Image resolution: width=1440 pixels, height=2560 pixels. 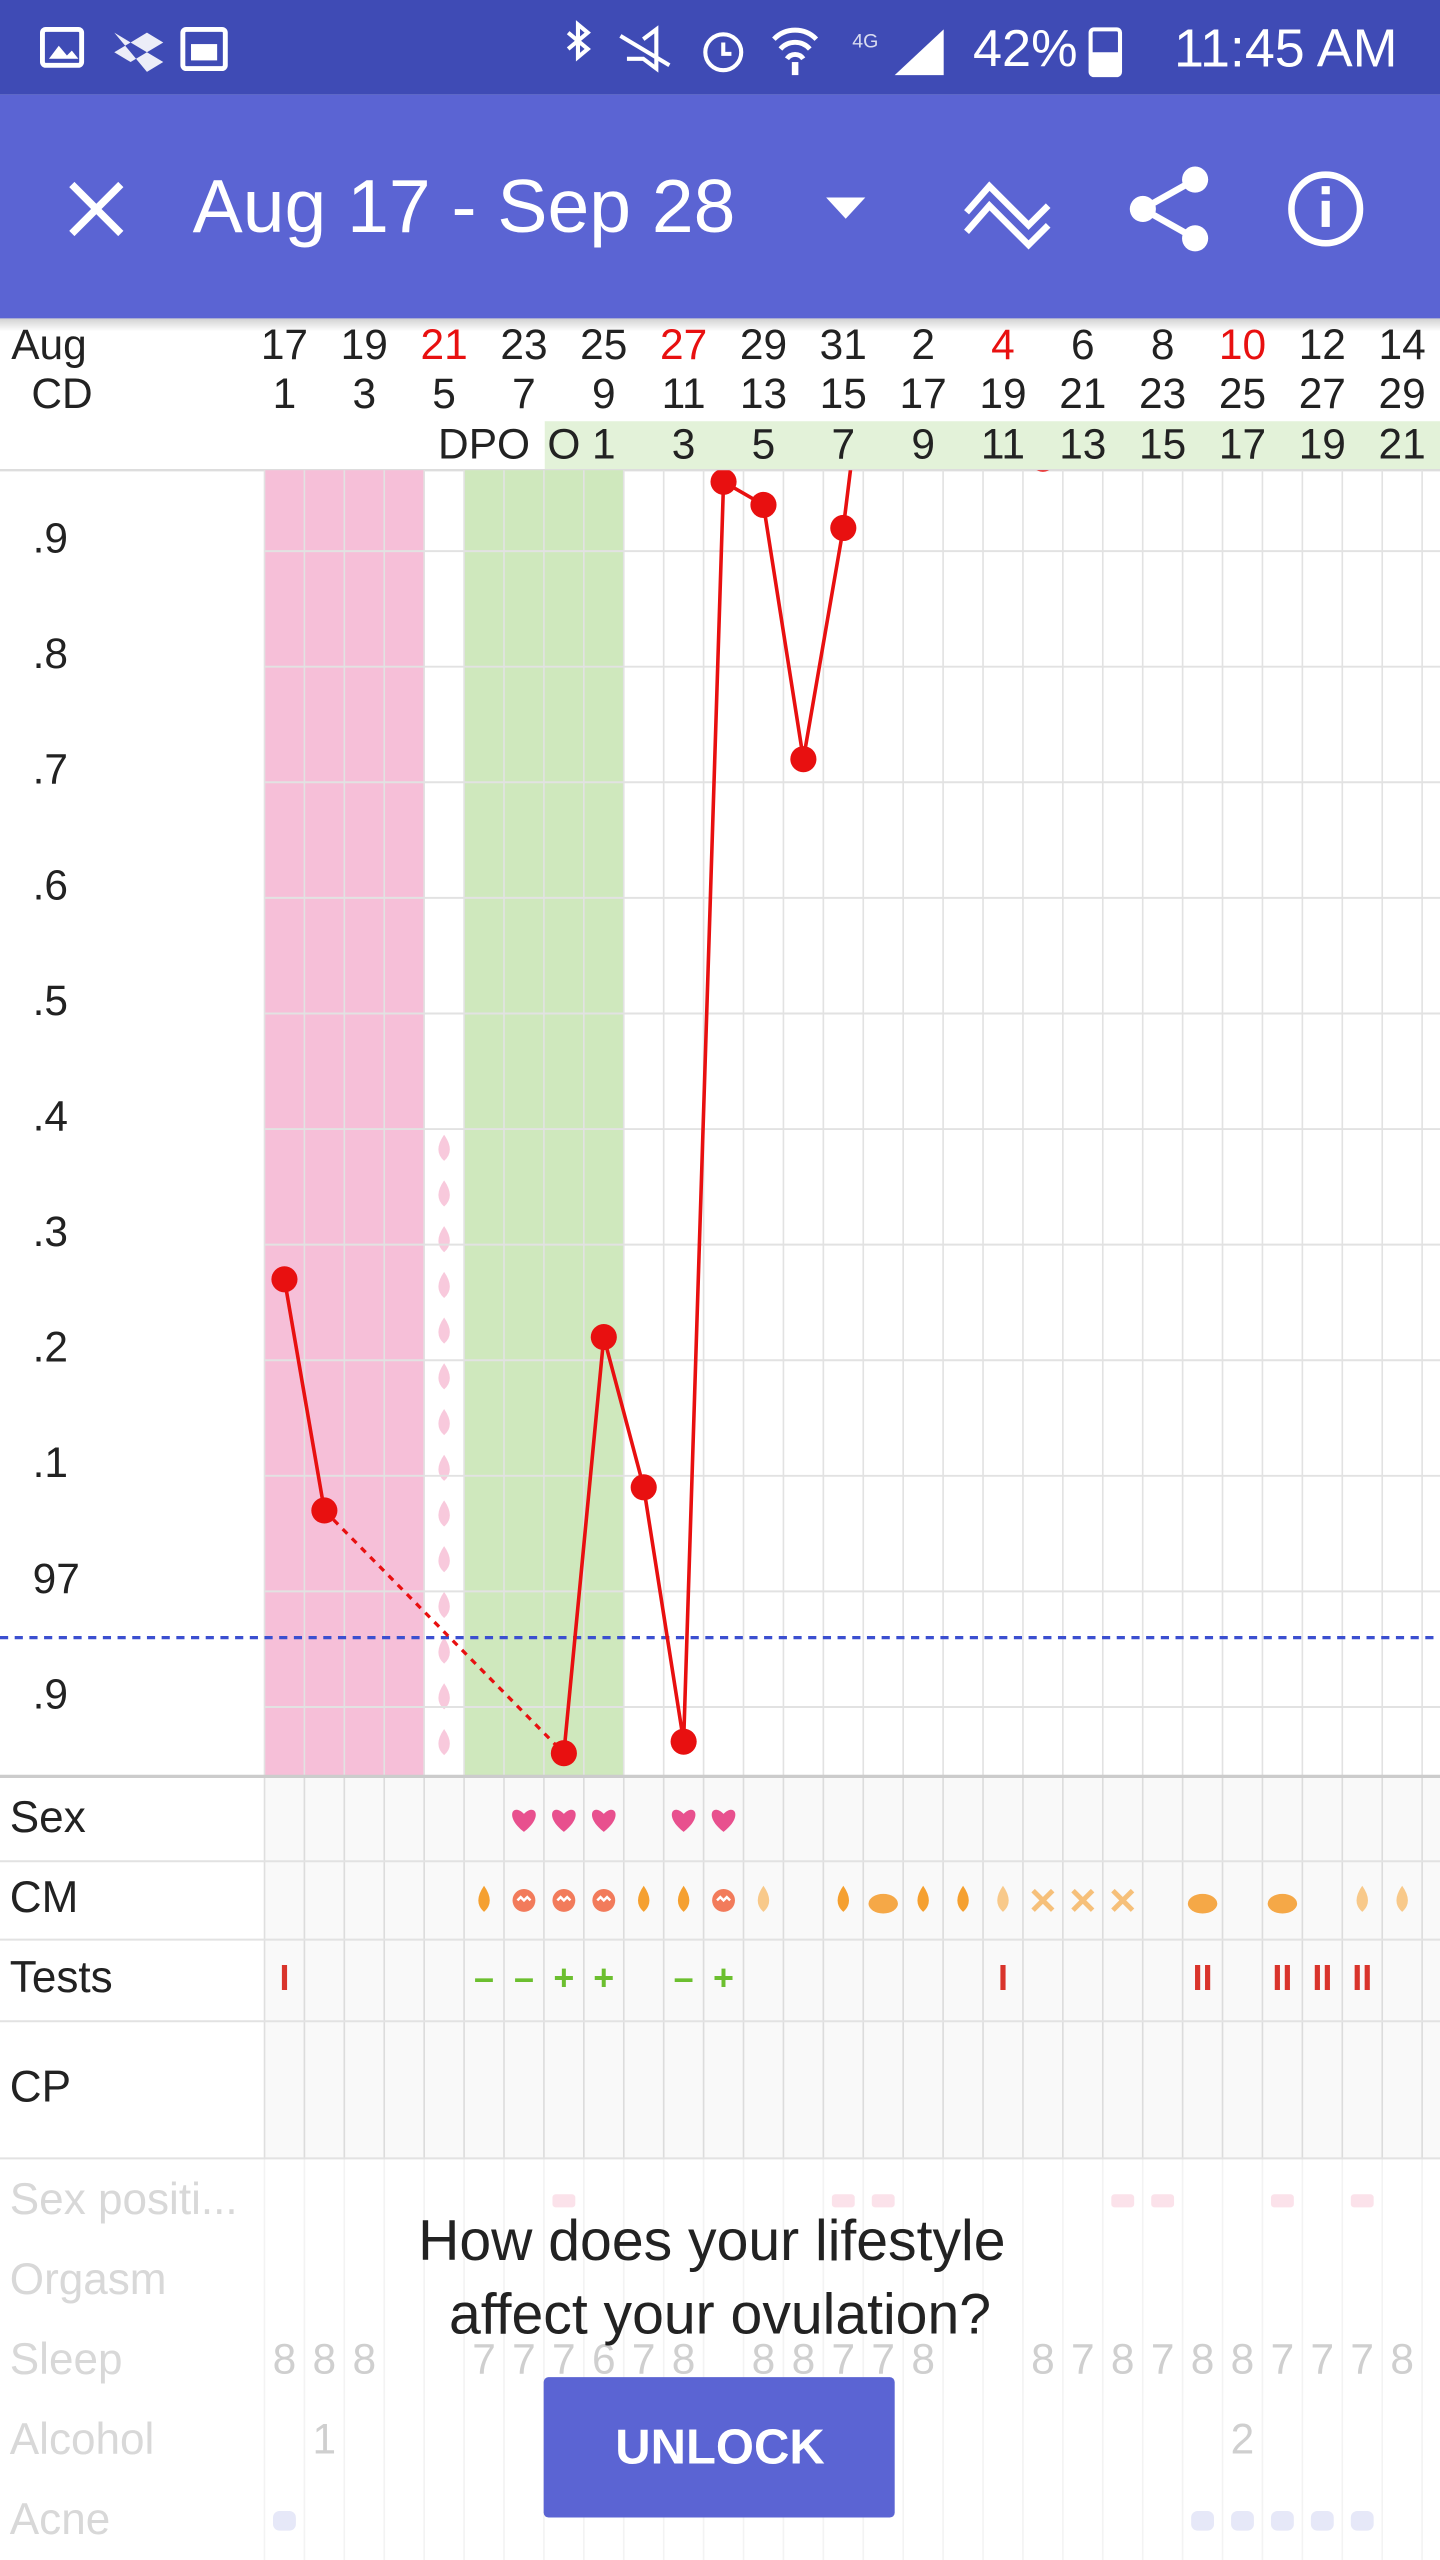 What do you see at coordinates (50, 538) in the screenshot?
I see `y-tick-label: .9` at bounding box center [50, 538].